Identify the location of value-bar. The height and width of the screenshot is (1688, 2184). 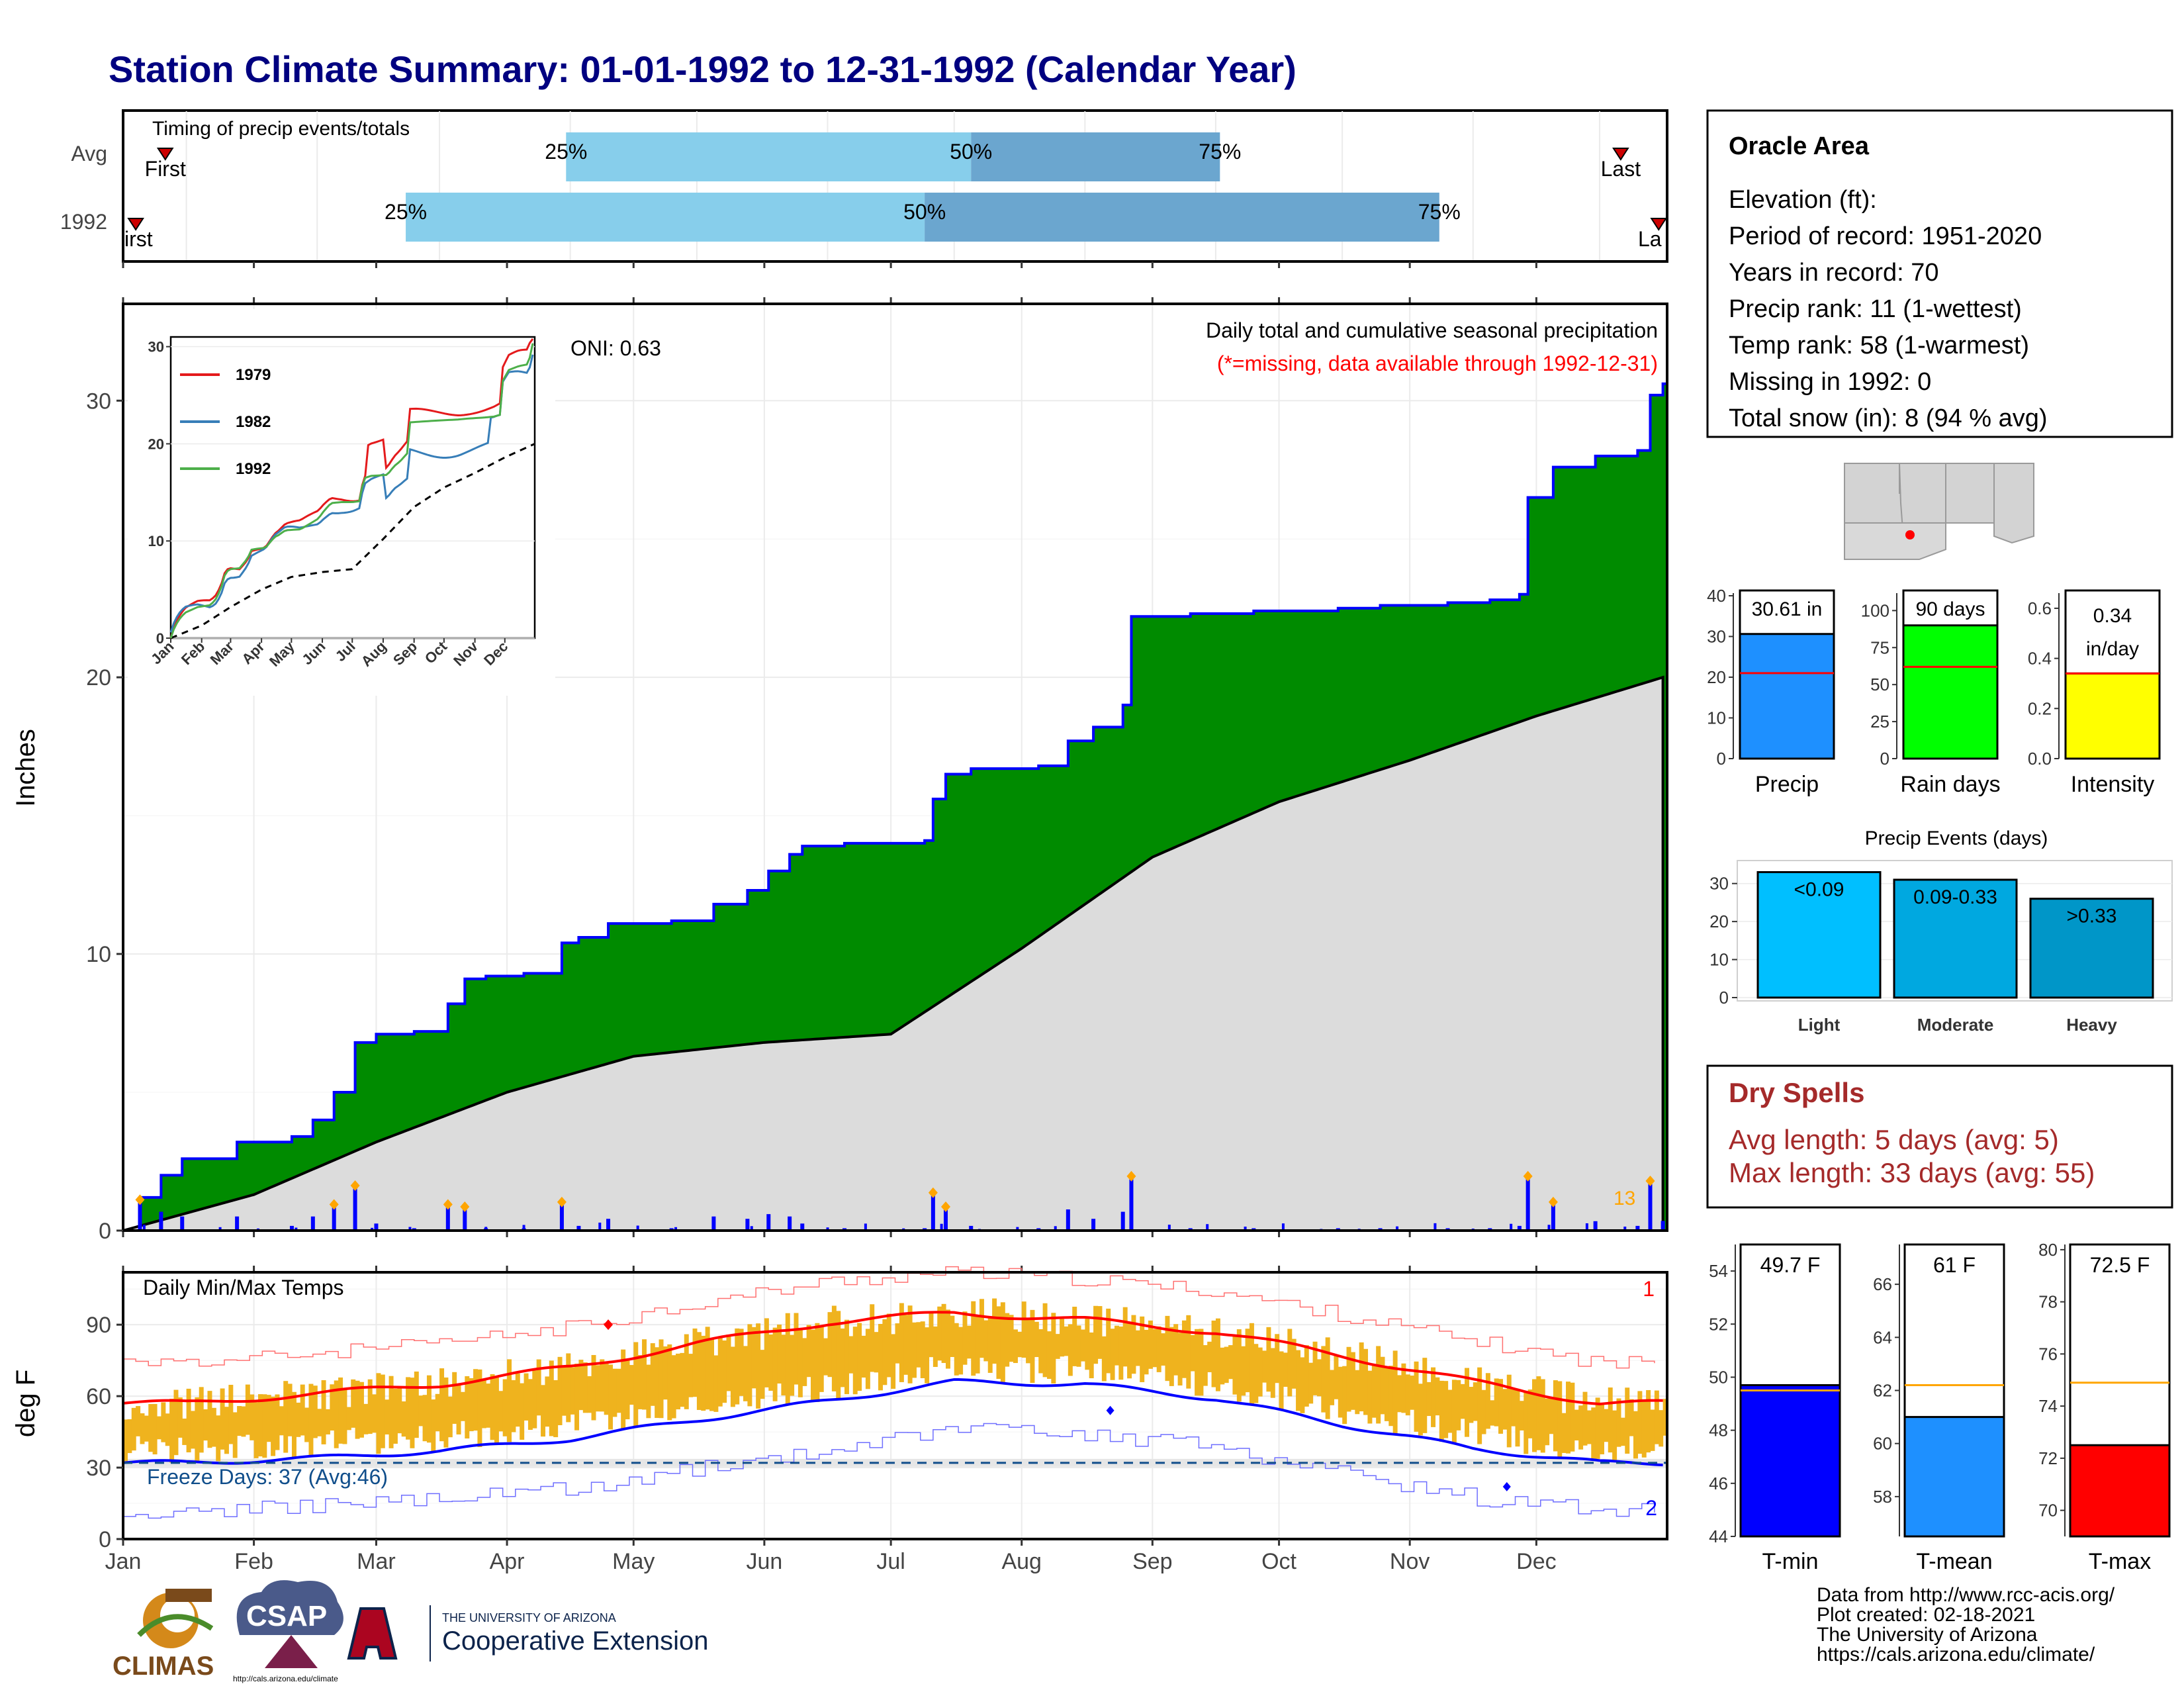
(2112, 716).